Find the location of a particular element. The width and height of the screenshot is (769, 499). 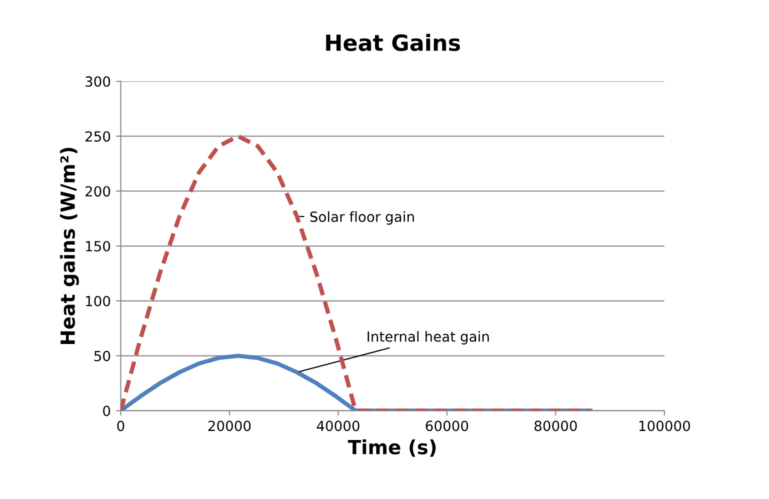

x-tick-label: 20000 is located at coordinates (229, 426).